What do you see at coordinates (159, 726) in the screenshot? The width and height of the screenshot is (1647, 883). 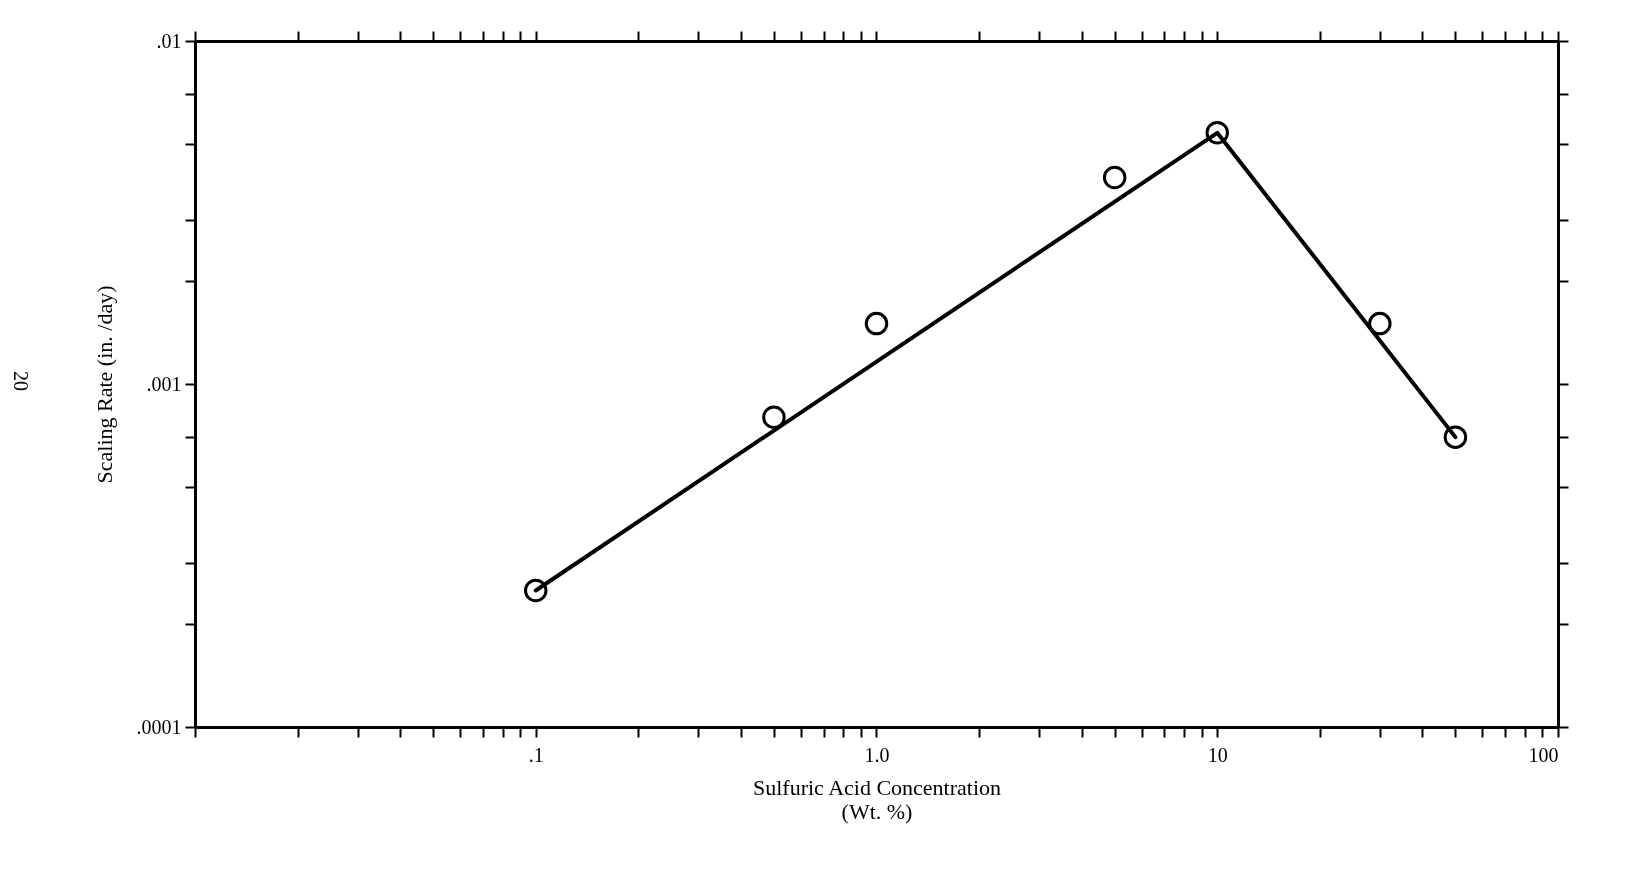 I see `y-tick-label: .0001` at bounding box center [159, 726].